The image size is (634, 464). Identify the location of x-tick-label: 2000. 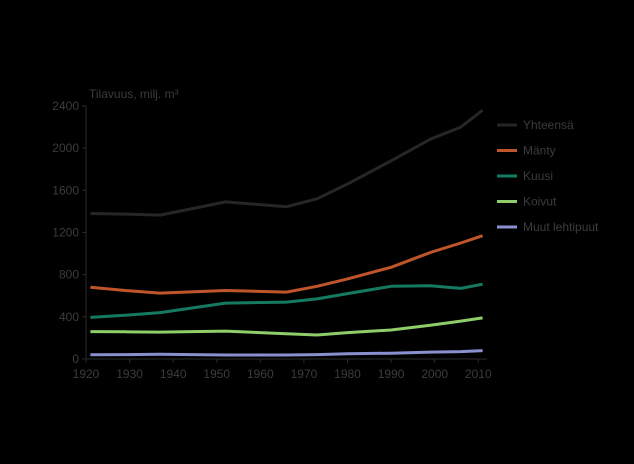
(434, 374).